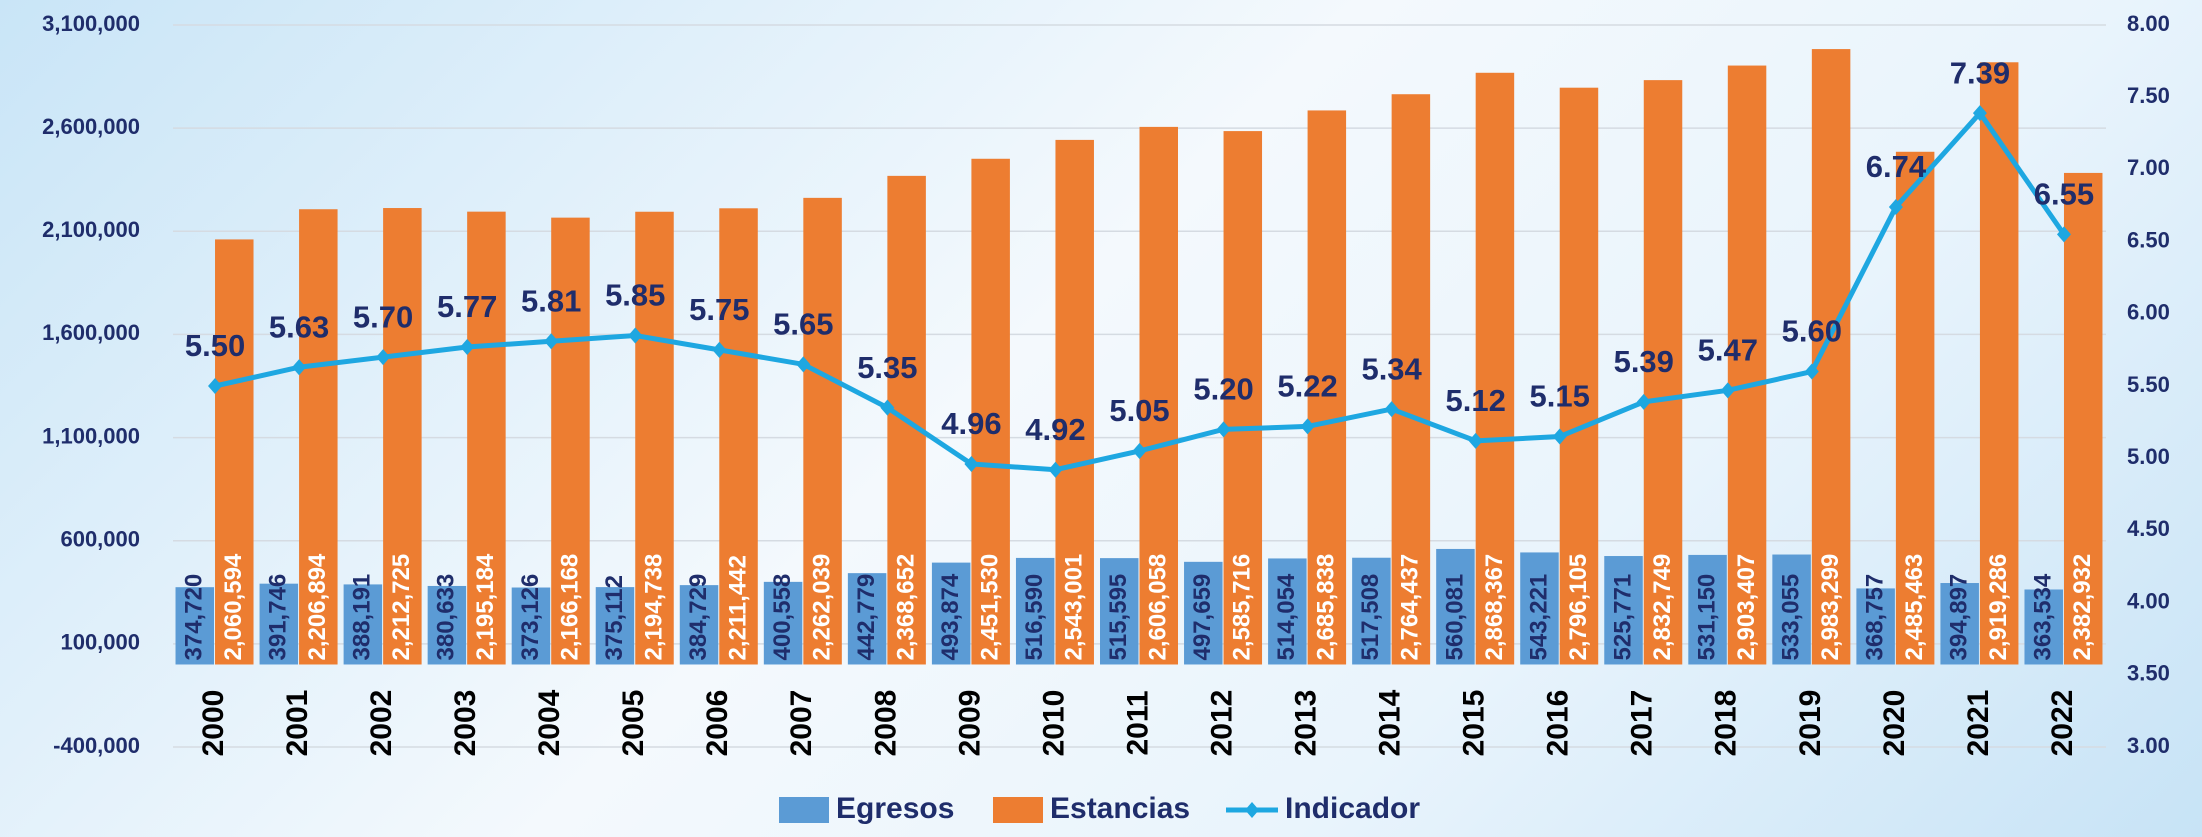  I want to click on bar-value-label: 2,485,463, so click(1914, 607).